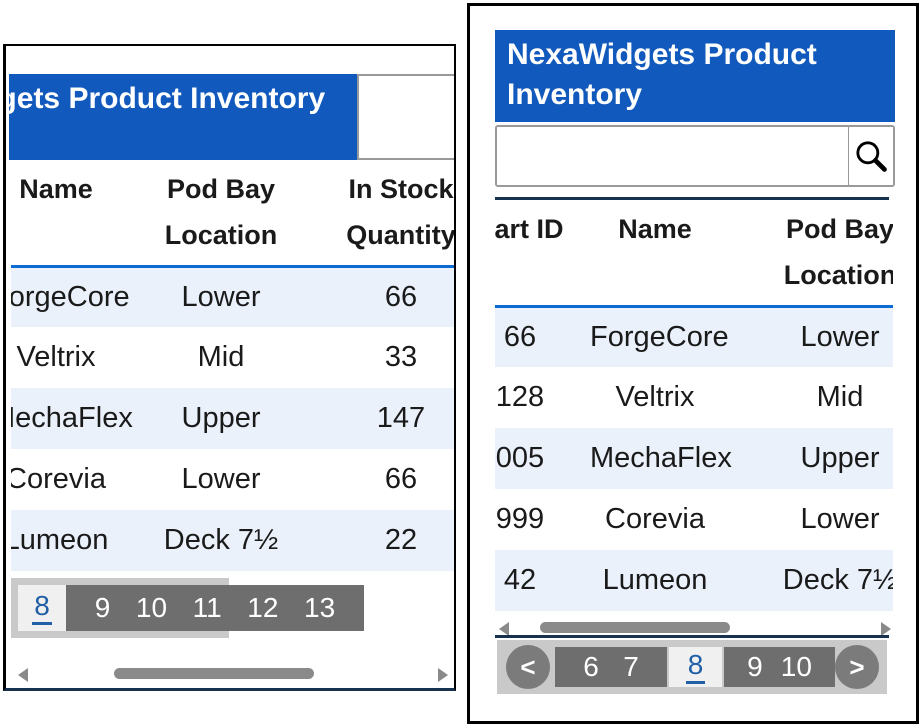 This screenshot has height=727, width=921. Describe the element at coordinates (401, 357) in the screenshot. I see `cell-in-stock-quantity: 33` at that location.